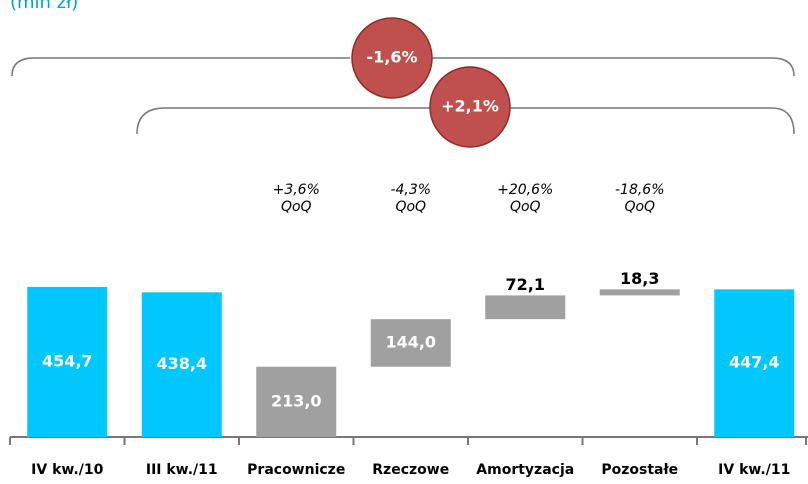 This screenshot has width=808, height=484. I want to click on change-label: +20,6%, so click(525, 190).